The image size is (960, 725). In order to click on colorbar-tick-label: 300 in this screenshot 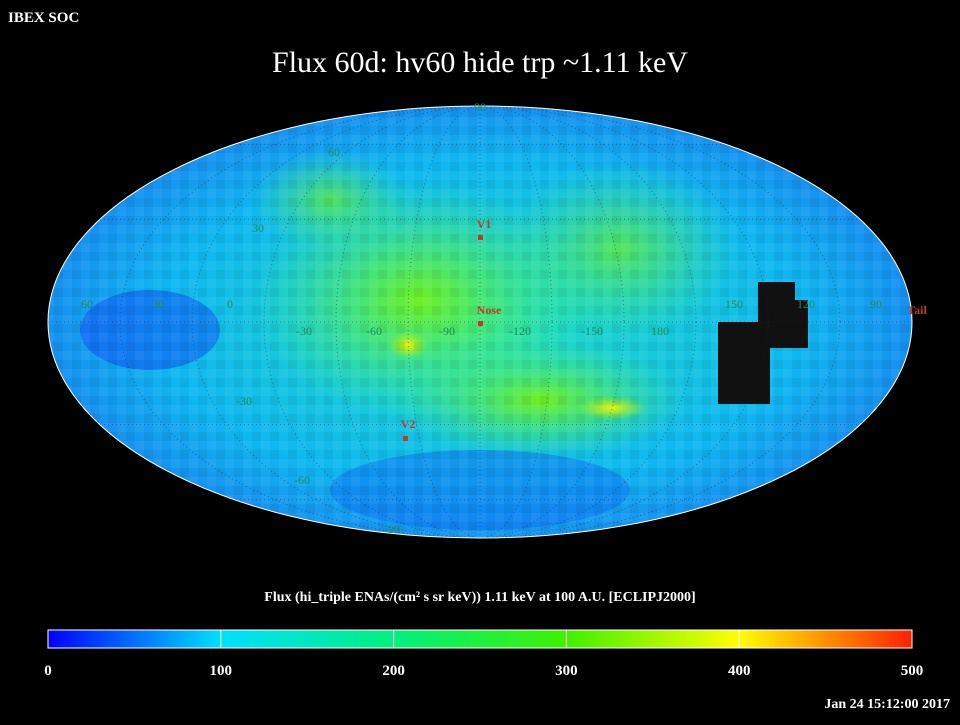, I will do `click(566, 671)`.